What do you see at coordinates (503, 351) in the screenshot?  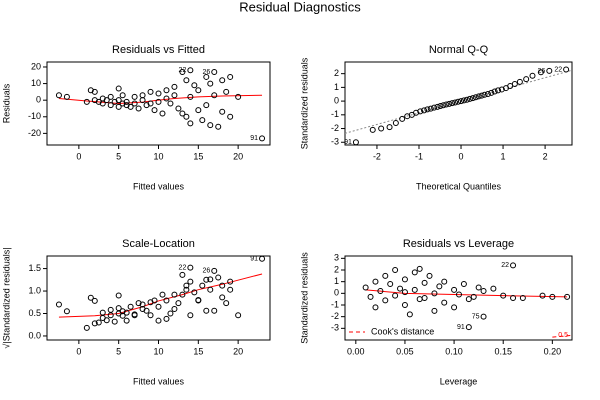 I see `x-tick-label: 0.15` at bounding box center [503, 351].